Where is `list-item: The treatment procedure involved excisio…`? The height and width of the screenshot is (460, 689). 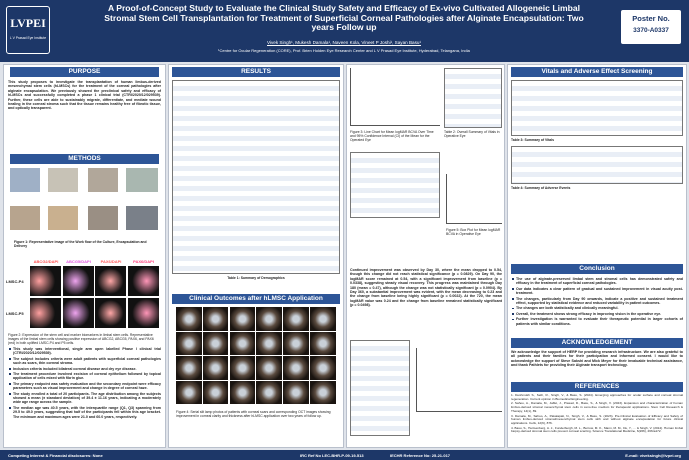 list-item: The treatment procedure involved excisio… is located at coordinates (84, 376).